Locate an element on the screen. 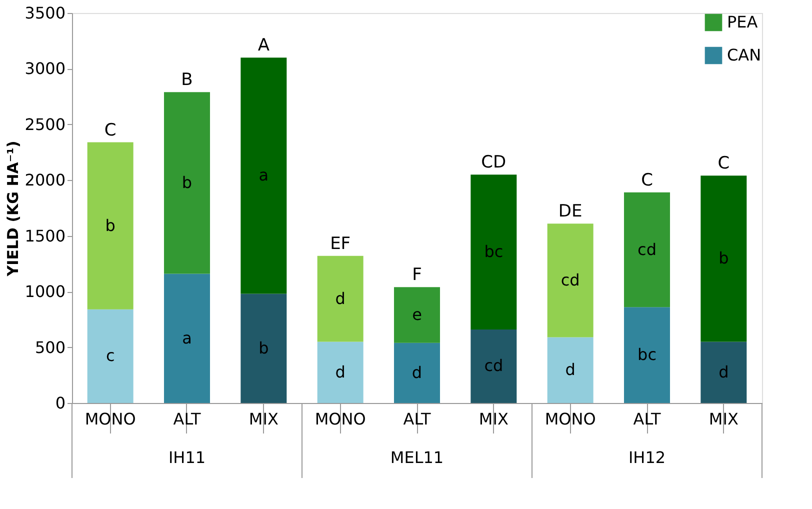 This screenshot has height=509, width=812. y-tick-label: 1500 is located at coordinates (45, 236).